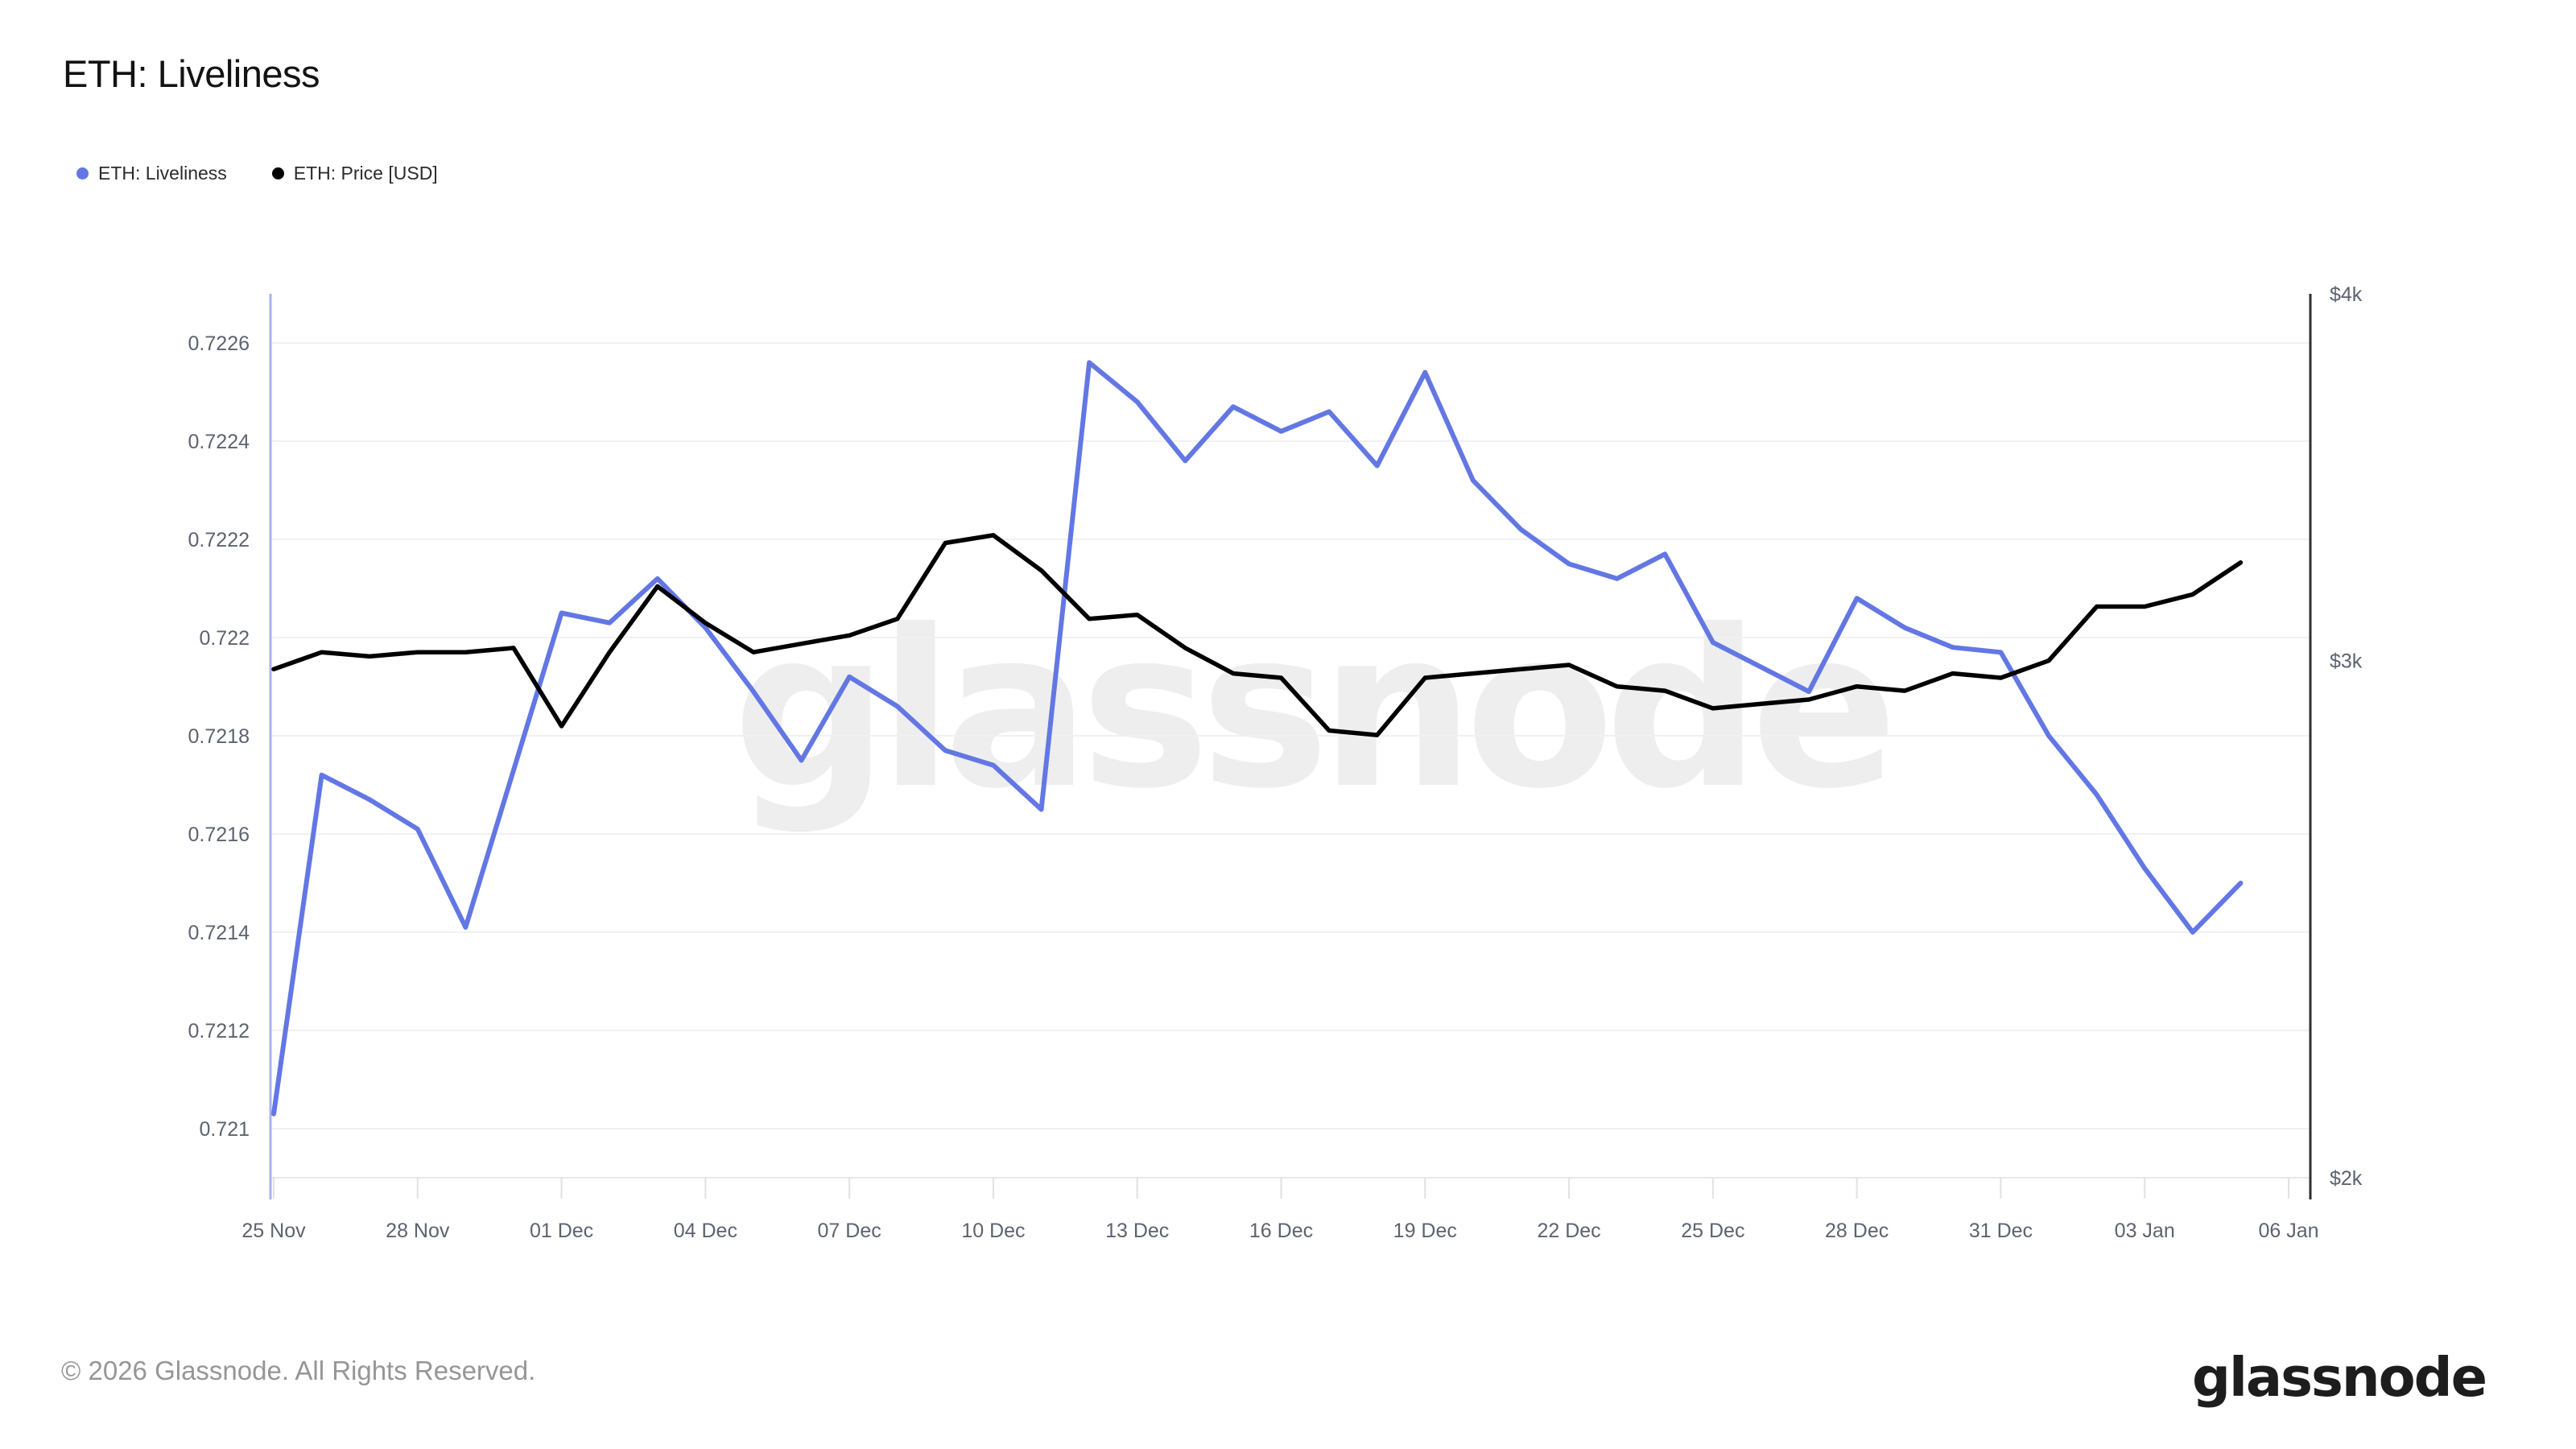 This screenshot has height=1449, width=2576. I want to click on left-axis-tick-label: 0.7212, so click(219, 1031).